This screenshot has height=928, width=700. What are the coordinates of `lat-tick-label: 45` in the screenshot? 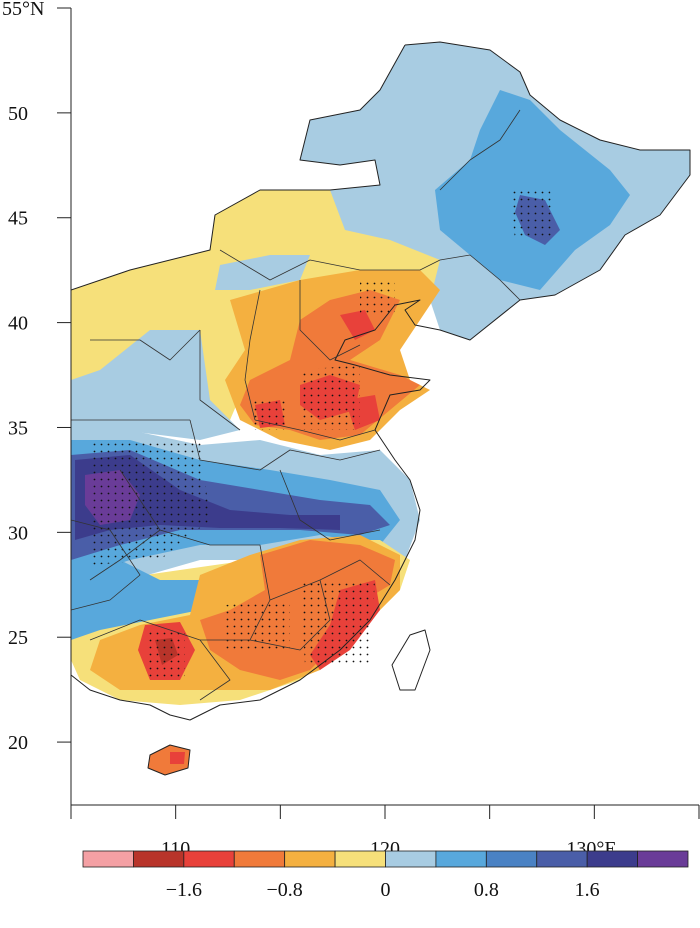 It's located at (18, 219).